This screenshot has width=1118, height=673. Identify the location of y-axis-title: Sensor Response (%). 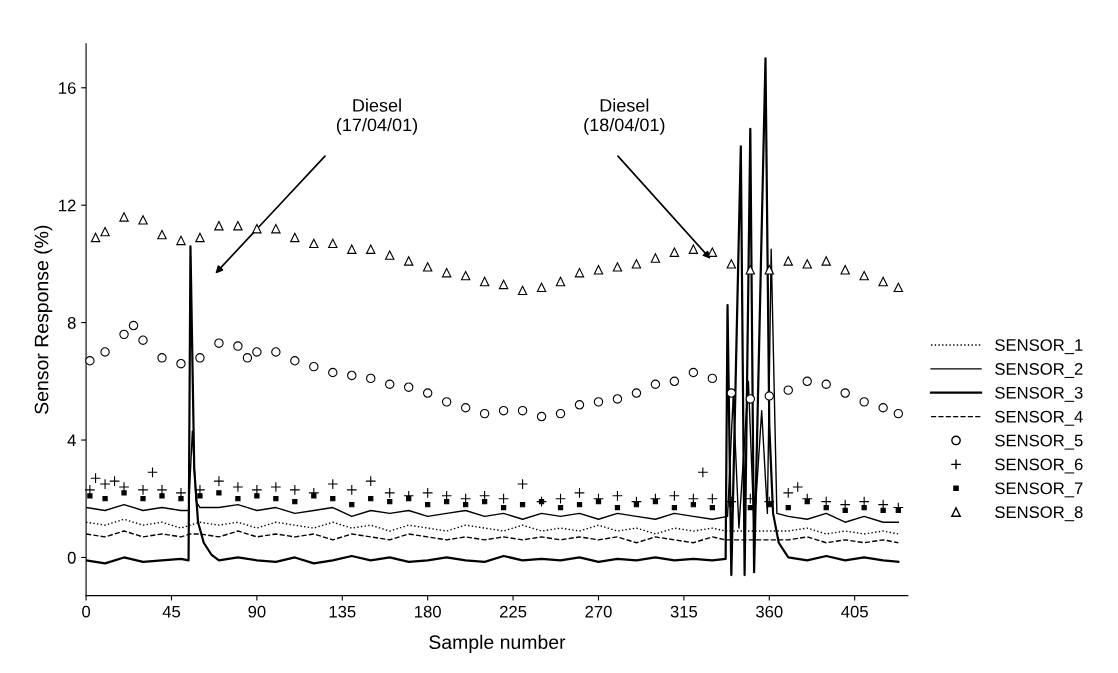
(43, 319).